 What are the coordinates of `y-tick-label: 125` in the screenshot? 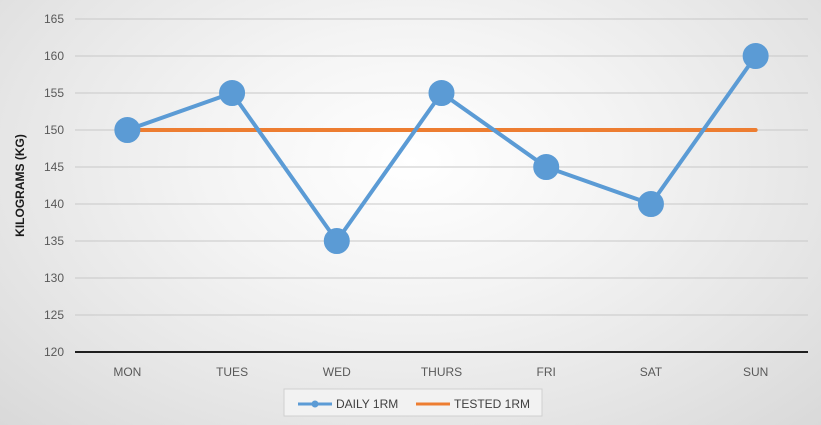 It's located at (54, 315).